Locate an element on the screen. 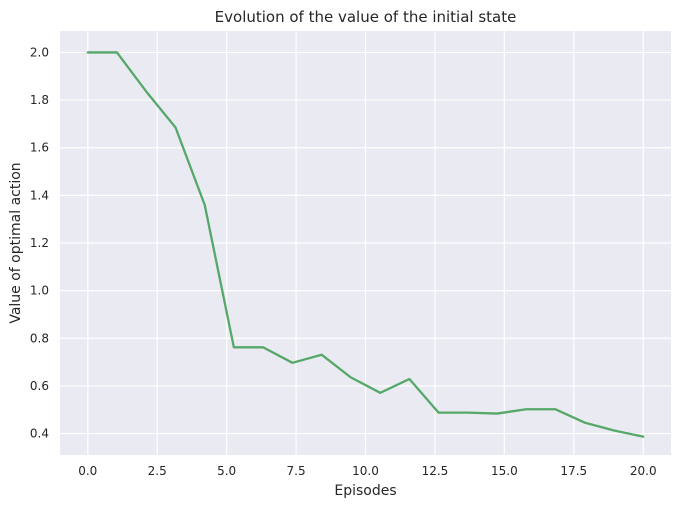 The image size is (688, 507). x-tick-label: 10.0 is located at coordinates (365, 471).